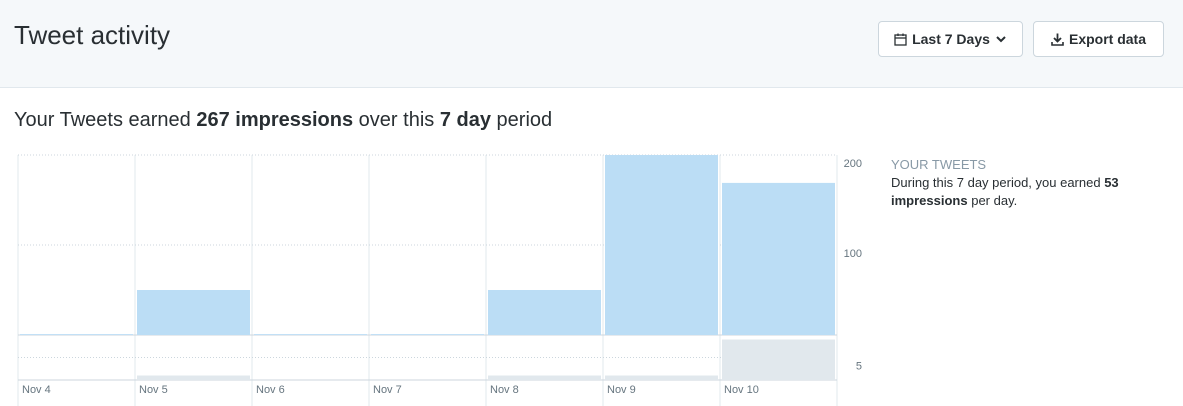  I want to click on sidebar-text-part: During this 7 day period, you earned, so click(996, 182).